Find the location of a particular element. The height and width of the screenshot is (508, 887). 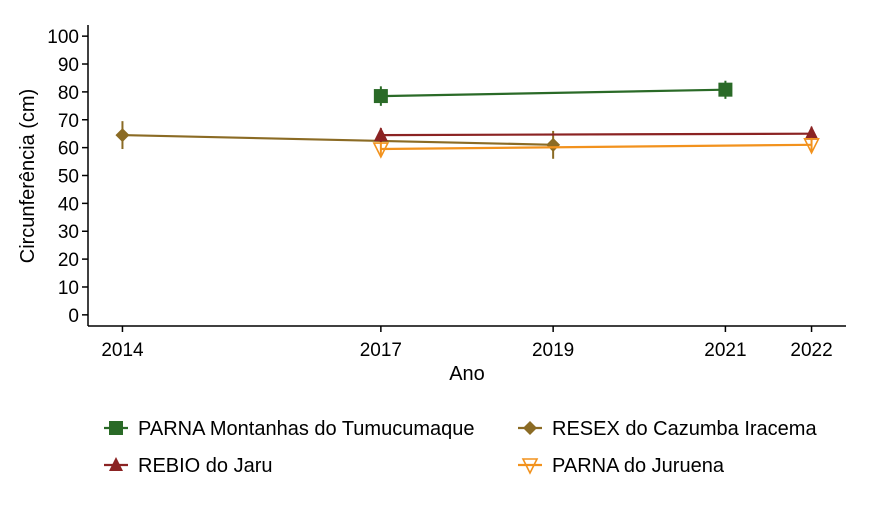

y-tick-label: 10 is located at coordinates (68, 288).